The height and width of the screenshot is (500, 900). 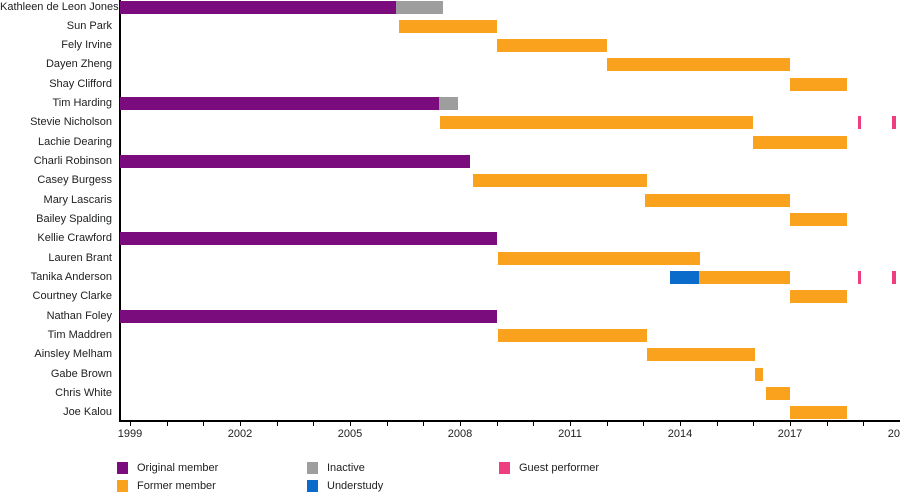 I want to click on member-label: Mary Lascaris, so click(x=77, y=199).